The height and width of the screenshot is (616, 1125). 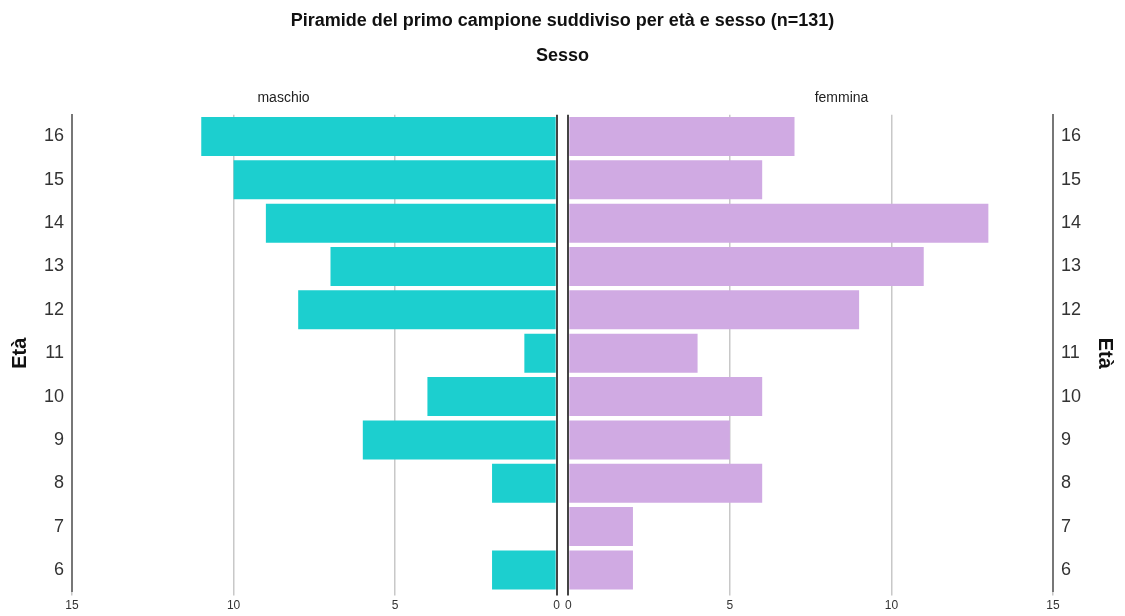 What do you see at coordinates (562, 20) in the screenshot?
I see `chart-title: Piramide del primo campione suddiviso per età e sesso (n=131)` at bounding box center [562, 20].